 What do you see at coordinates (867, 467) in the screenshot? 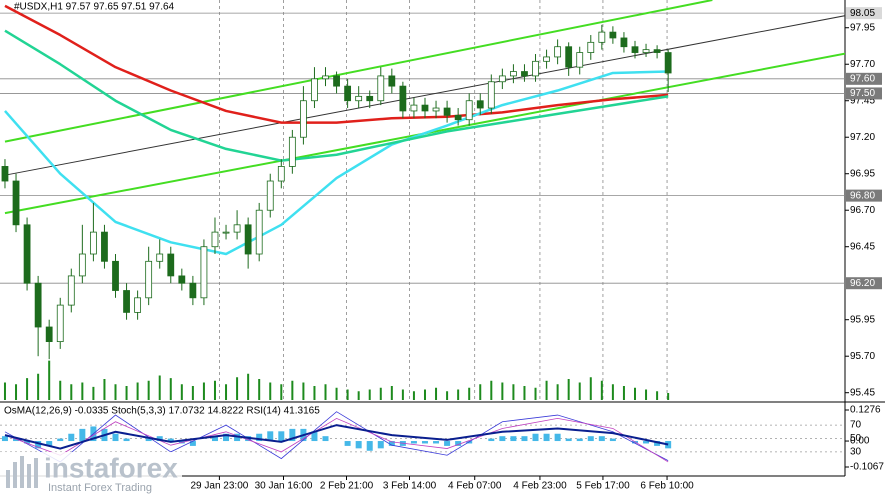
I see `y-tick-label: -0.1067` at bounding box center [867, 467].